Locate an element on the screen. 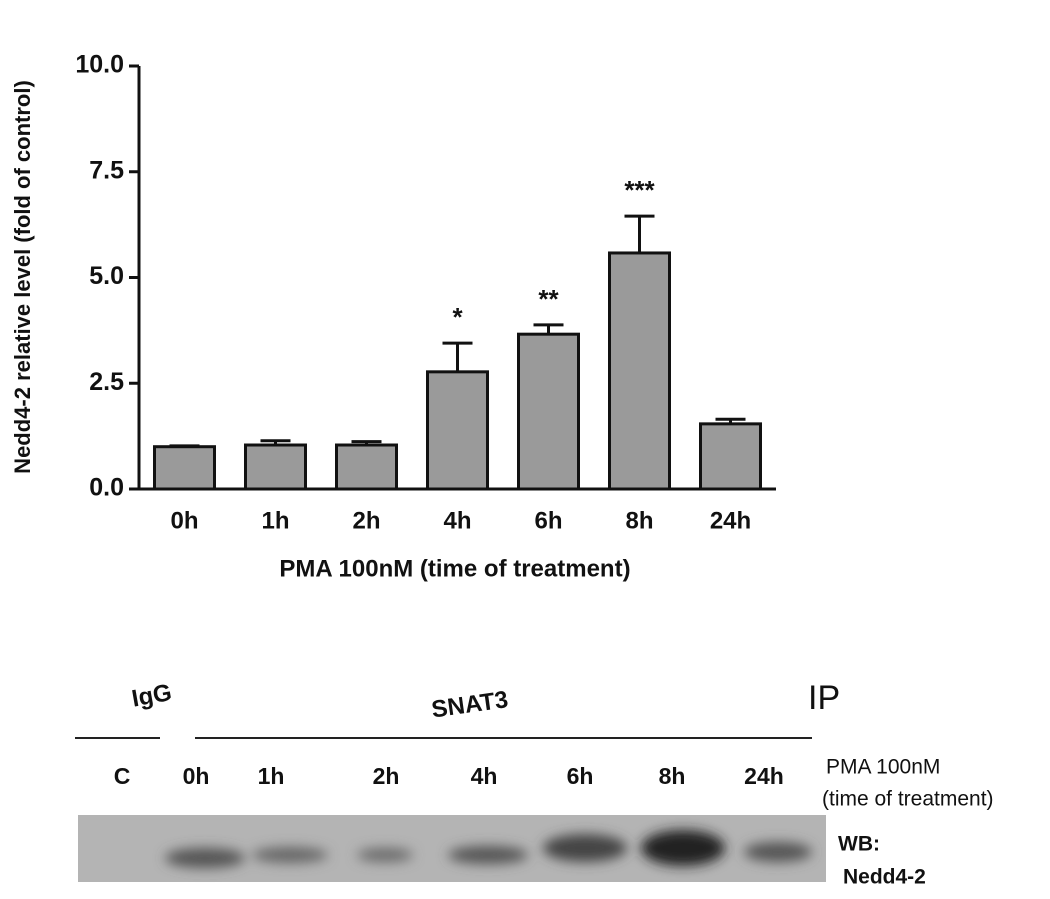 This screenshot has width=1050, height=899. y-tick-label: 5.0 is located at coordinates (106, 276).